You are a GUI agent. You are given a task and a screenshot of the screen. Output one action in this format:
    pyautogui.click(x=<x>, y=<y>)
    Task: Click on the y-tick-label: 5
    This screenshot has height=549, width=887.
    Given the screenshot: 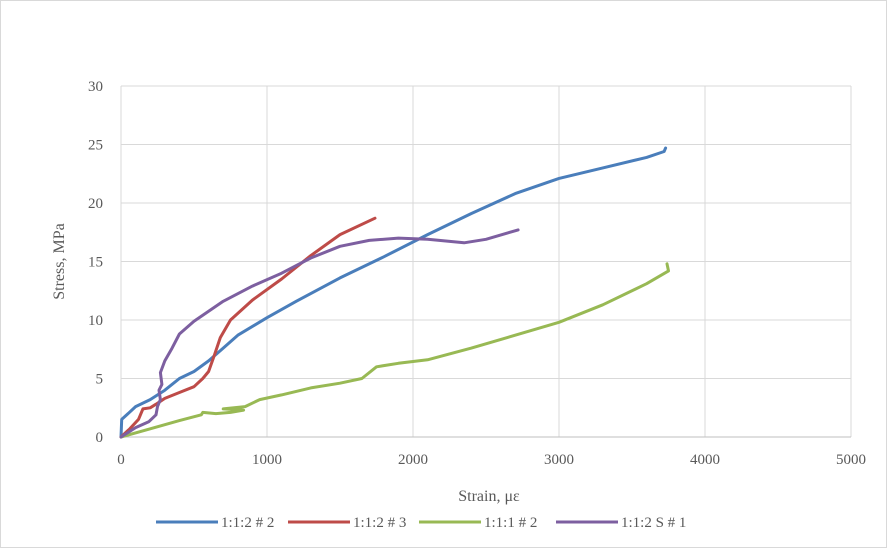 What is the action you would take?
    pyautogui.click(x=100, y=380)
    